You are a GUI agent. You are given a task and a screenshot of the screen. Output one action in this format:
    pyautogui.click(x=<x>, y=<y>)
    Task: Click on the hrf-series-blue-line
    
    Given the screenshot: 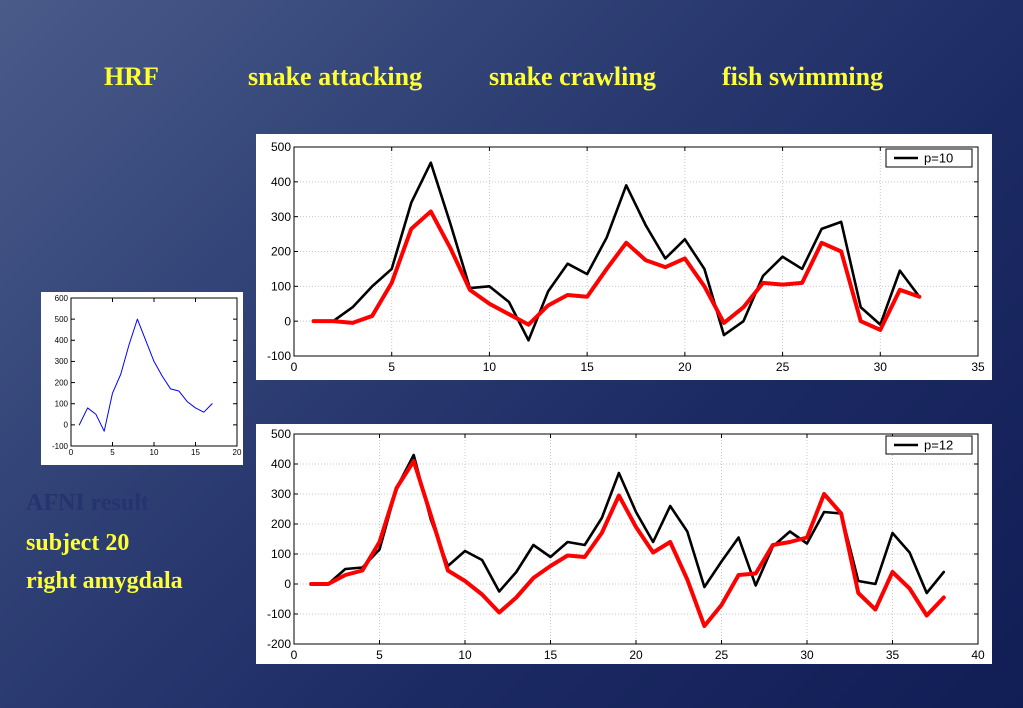 What is the action you would take?
    pyautogui.click(x=145, y=375)
    